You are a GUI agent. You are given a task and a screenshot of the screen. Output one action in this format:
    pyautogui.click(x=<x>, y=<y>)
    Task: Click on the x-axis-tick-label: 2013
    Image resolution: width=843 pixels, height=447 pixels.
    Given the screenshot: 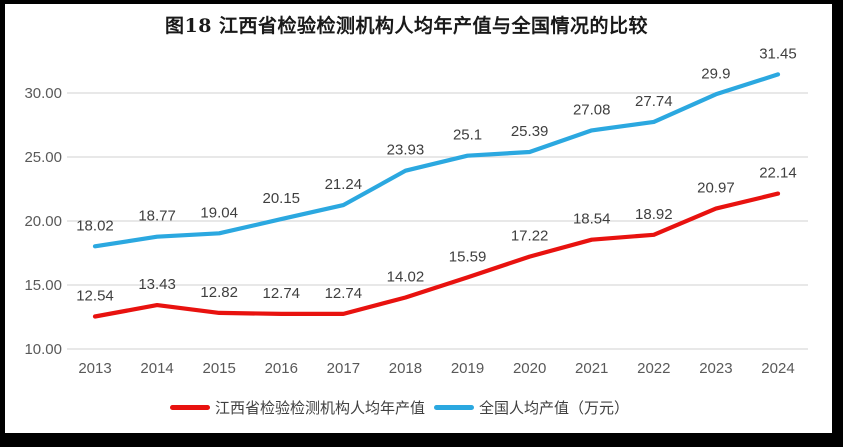 What is the action you would take?
    pyautogui.click(x=94, y=368)
    